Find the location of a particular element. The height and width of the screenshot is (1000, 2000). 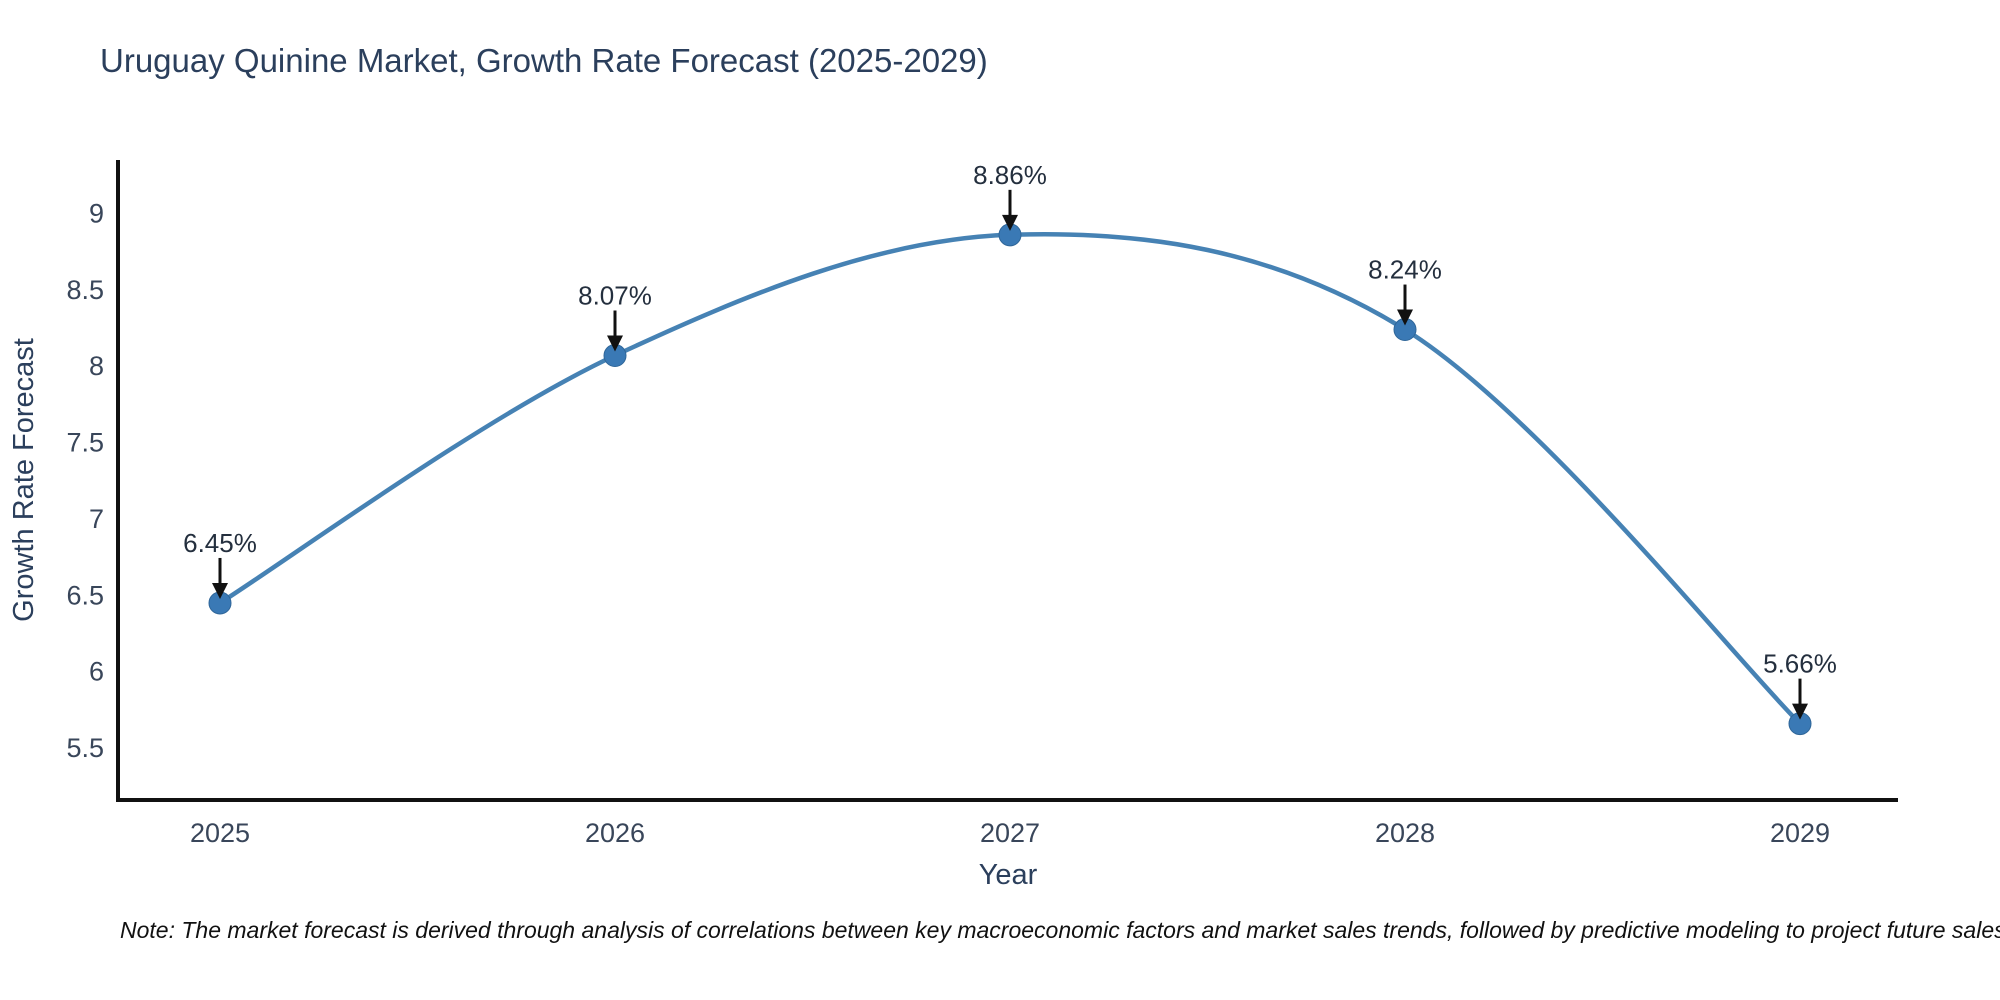

point-annotation: 8.86% is located at coordinates (1010, 195).